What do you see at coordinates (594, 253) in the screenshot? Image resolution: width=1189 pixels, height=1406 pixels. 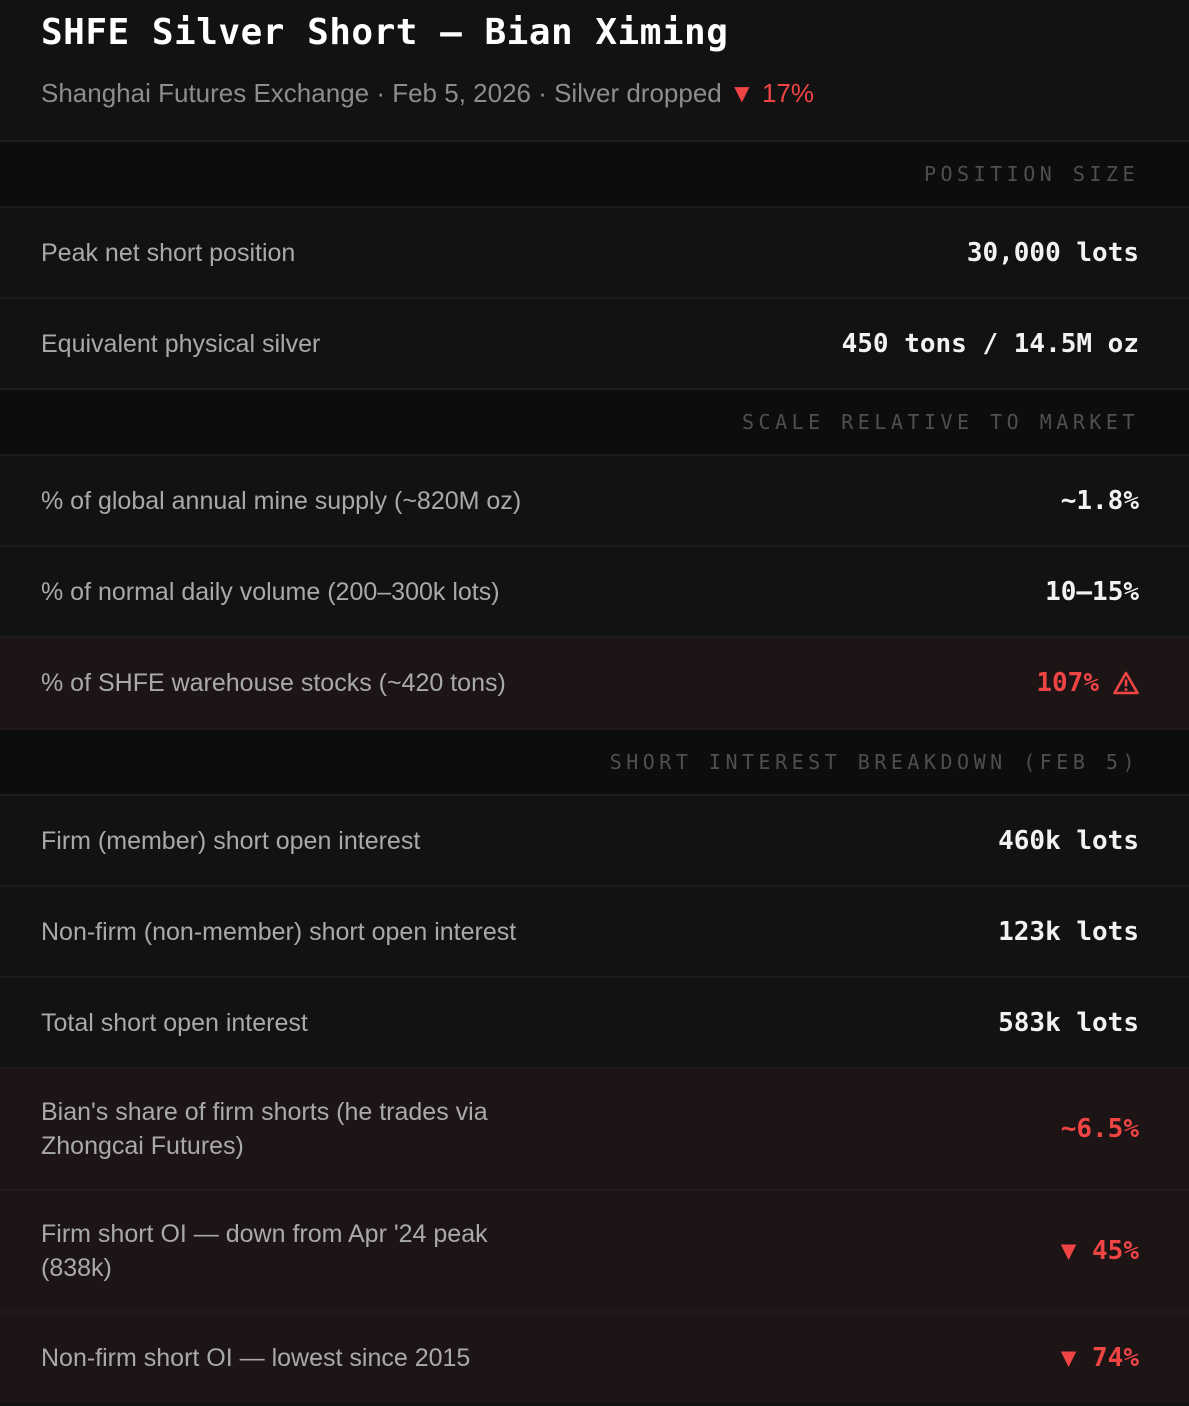 I see `row-peak-net-short: Peak net short position 30,000 lots` at bounding box center [594, 253].